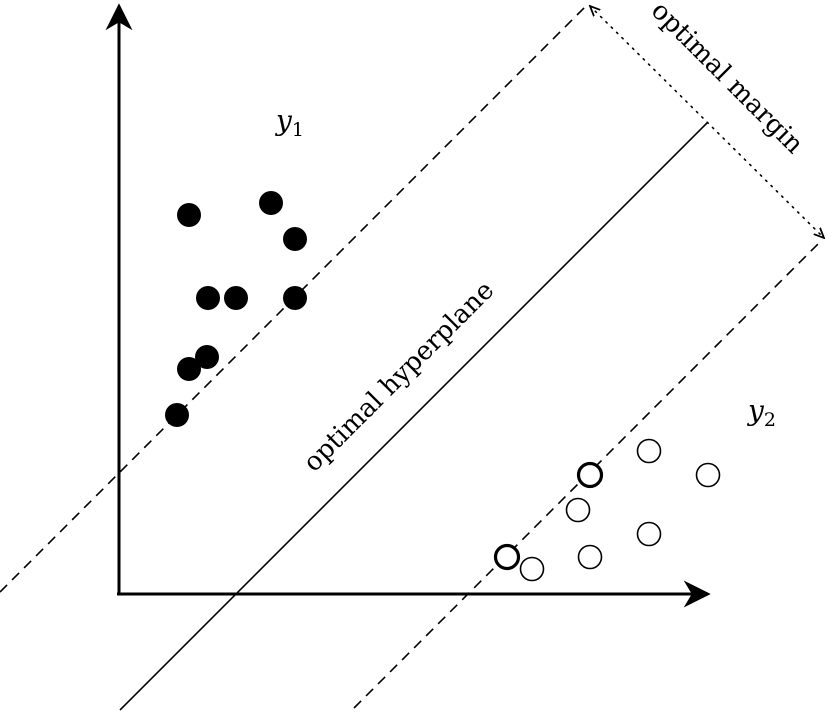 Image resolution: width=827 pixels, height=712 pixels. I want to click on class-y2-points, so click(620, 510).